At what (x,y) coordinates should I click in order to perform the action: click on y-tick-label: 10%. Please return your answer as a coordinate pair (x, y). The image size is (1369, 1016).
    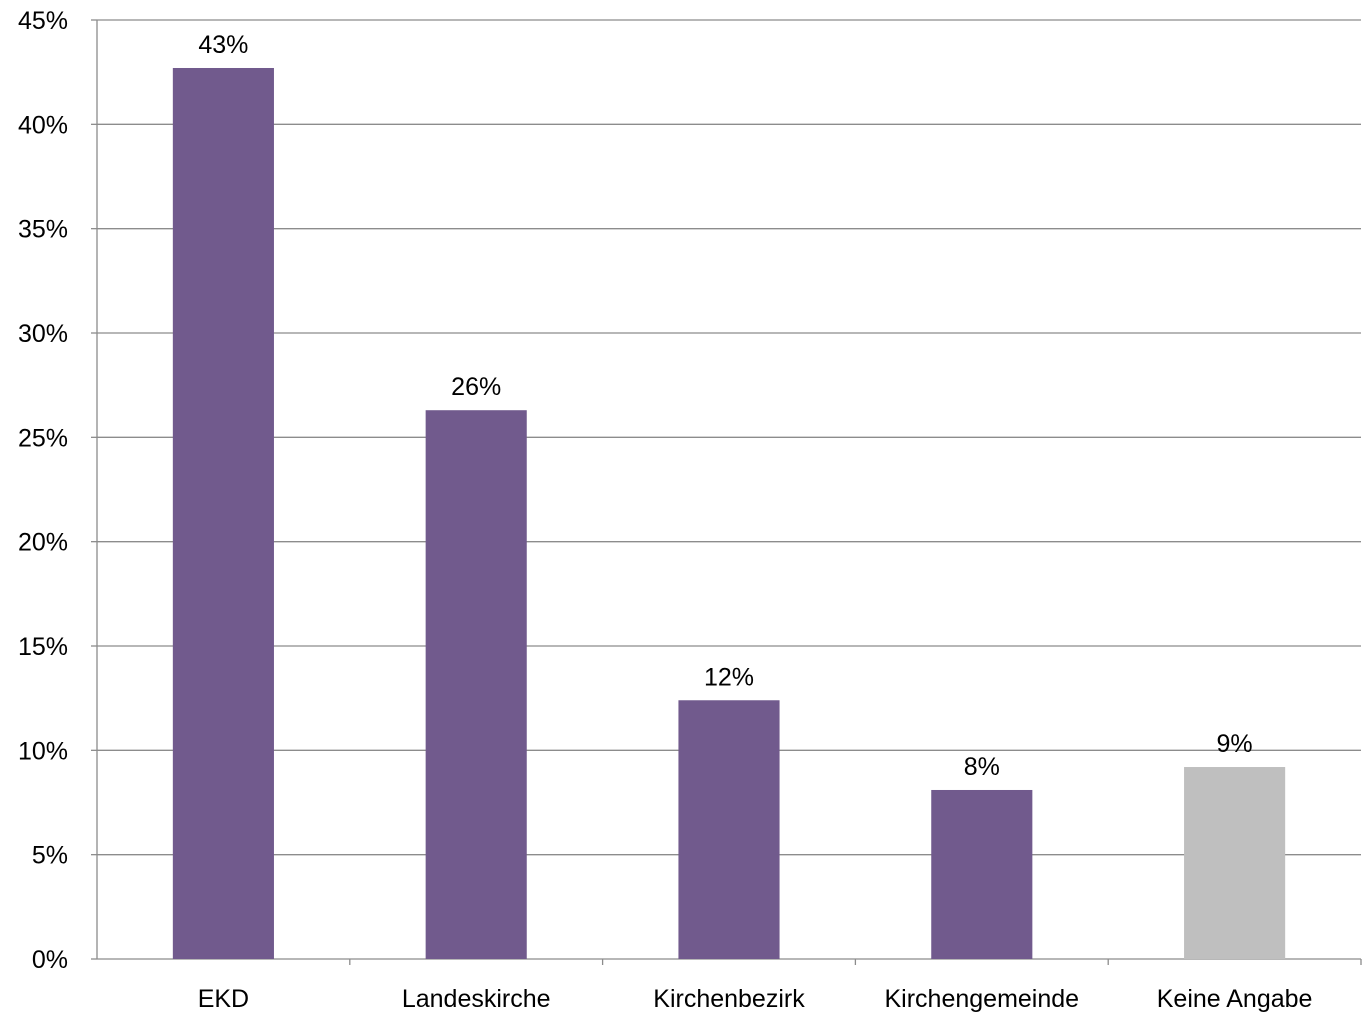
    Looking at the image, I should click on (43, 751).